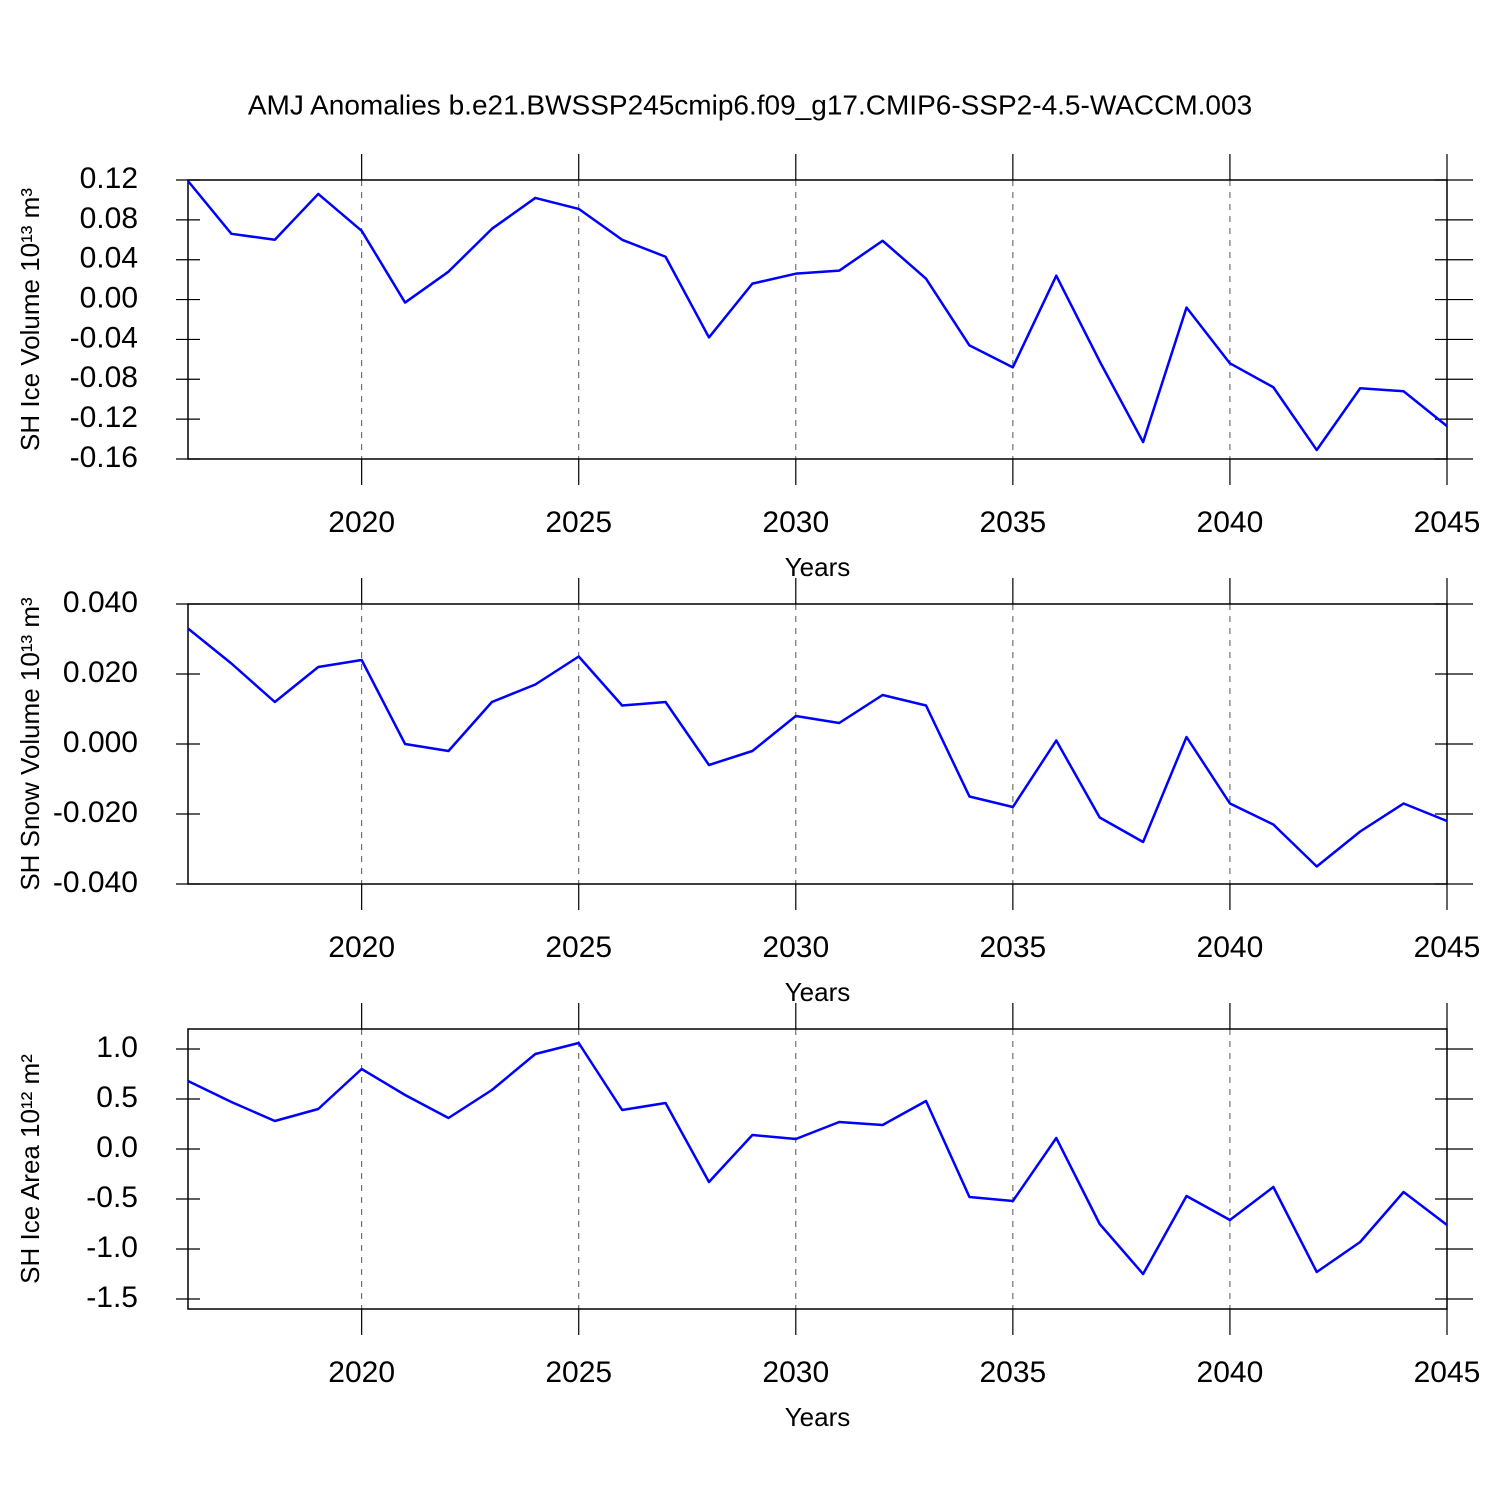 The width and height of the screenshot is (1500, 1500). I want to click on y-tick-label: -0.5, so click(112, 1197).